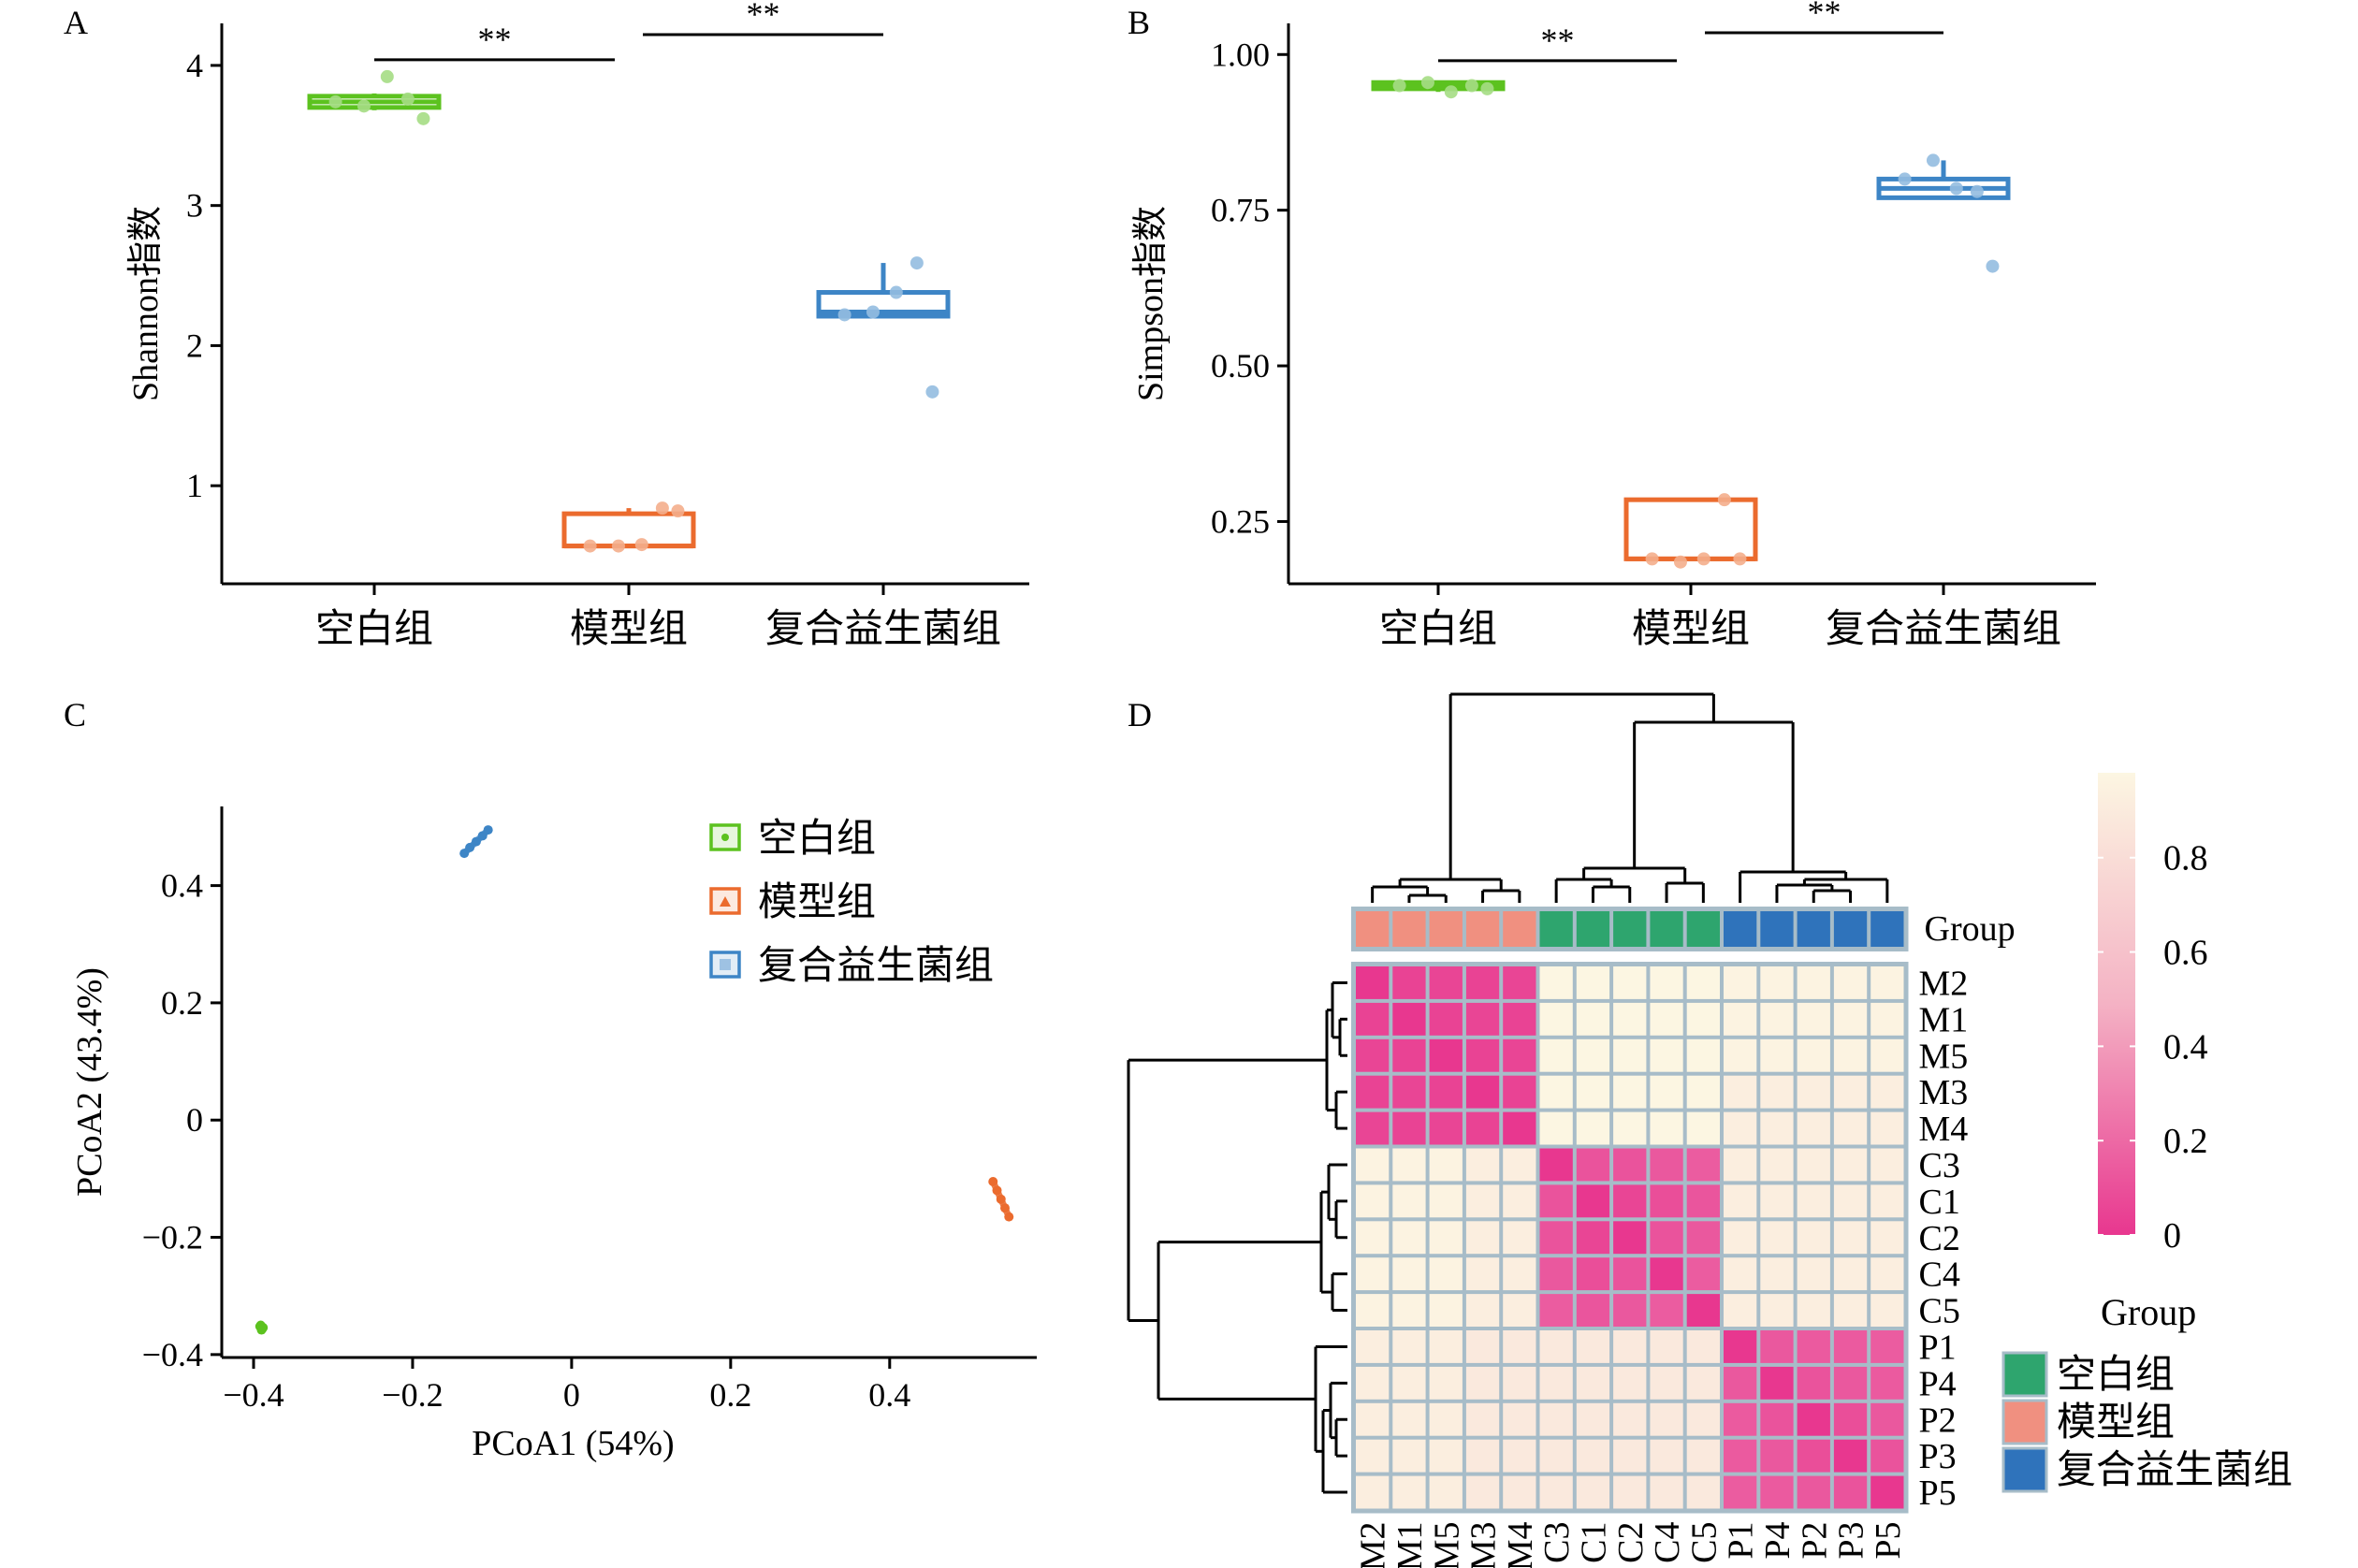 The width and height of the screenshot is (2358, 1568). What do you see at coordinates (2185, 1142) in the screenshot?
I see `colorbar-tick-label: 0.2` at bounding box center [2185, 1142].